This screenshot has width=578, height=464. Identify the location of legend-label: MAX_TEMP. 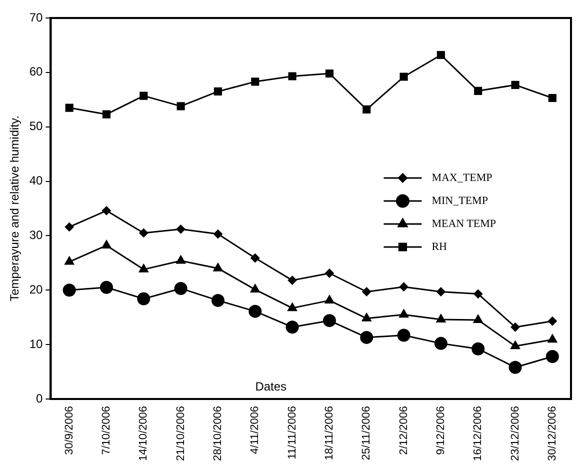
(462, 178).